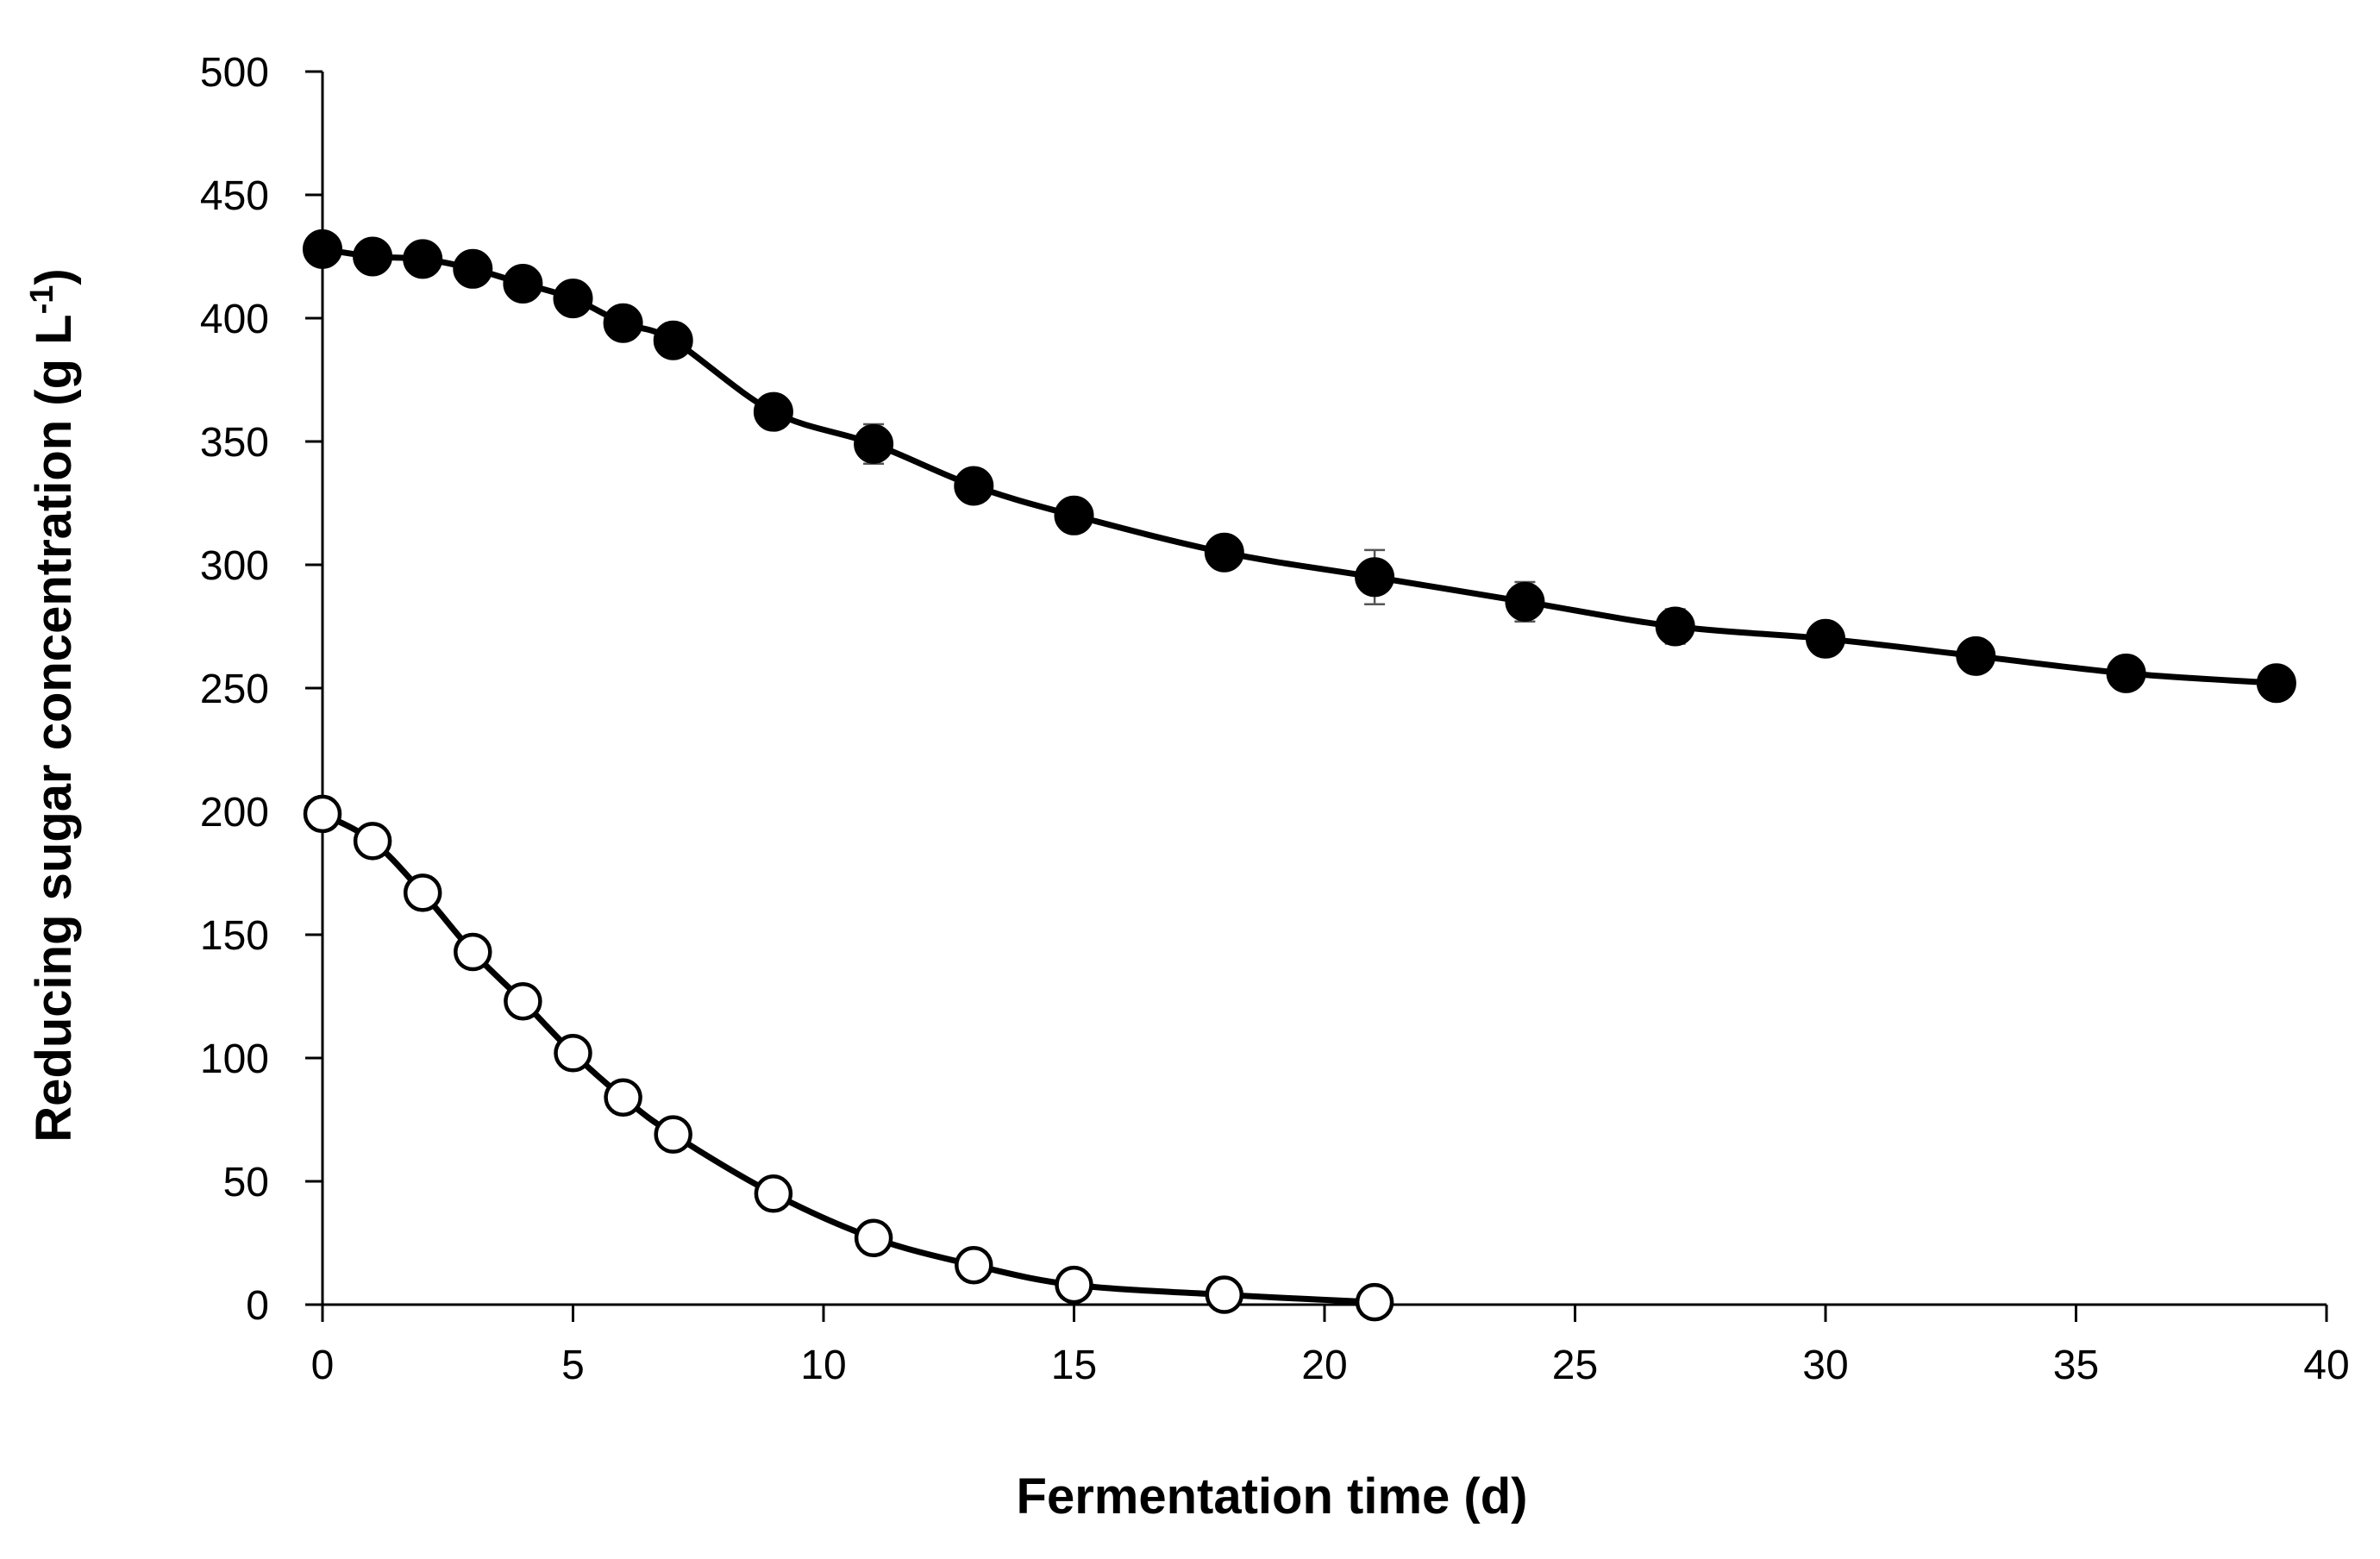  What do you see at coordinates (54, 277) in the screenshot?
I see `y-axis-title-close: )` at bounding box center [54, 277].